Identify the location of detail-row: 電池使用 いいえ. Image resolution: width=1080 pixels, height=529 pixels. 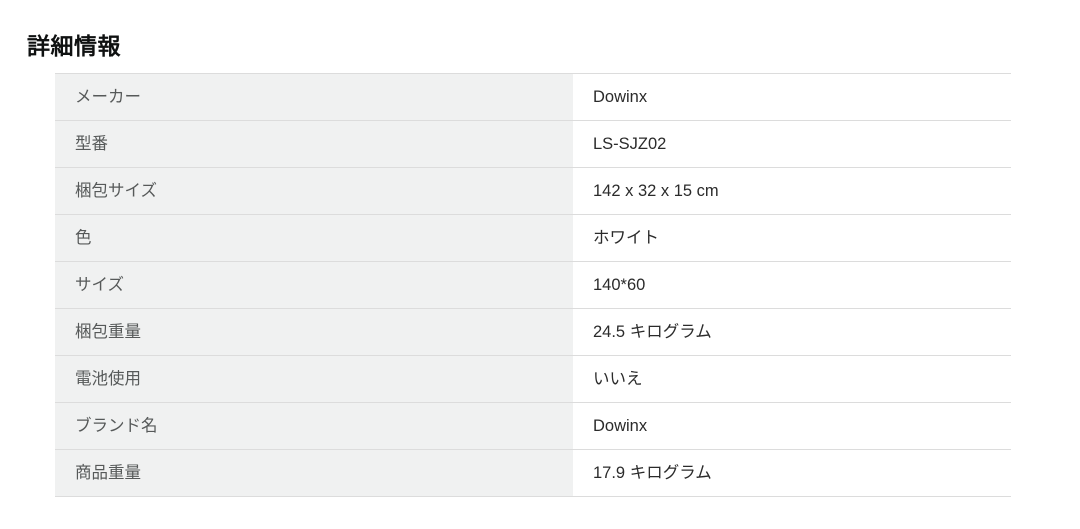
(533, 379).